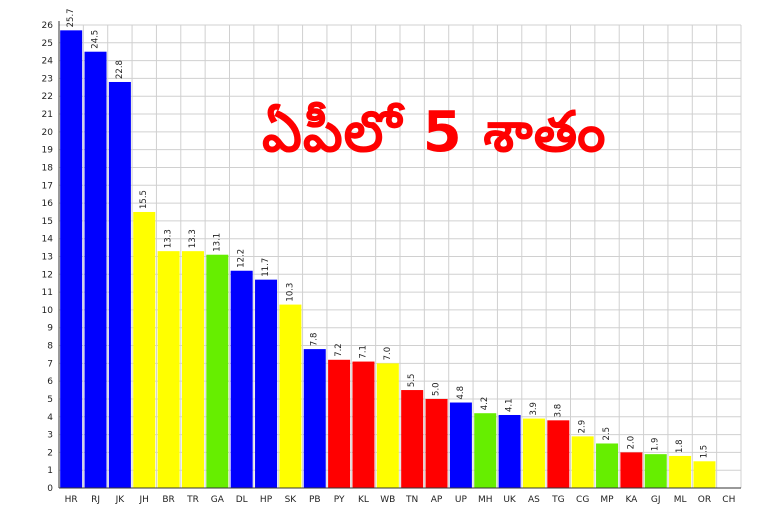 The width and height of the screenshot is (768, 512). Describe the element at coordinates (50, 364) in the screenshot. I see `y-tick-label: 7` at that location.